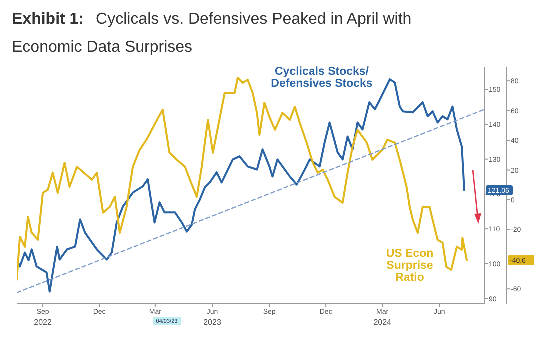 The height and width of the screenshot is (349, 534). Describe the element at coordinates (322, 78) in the screenshot. I see `series-label: Cyclicals Stocks/ Defensives Stocks` at that location.